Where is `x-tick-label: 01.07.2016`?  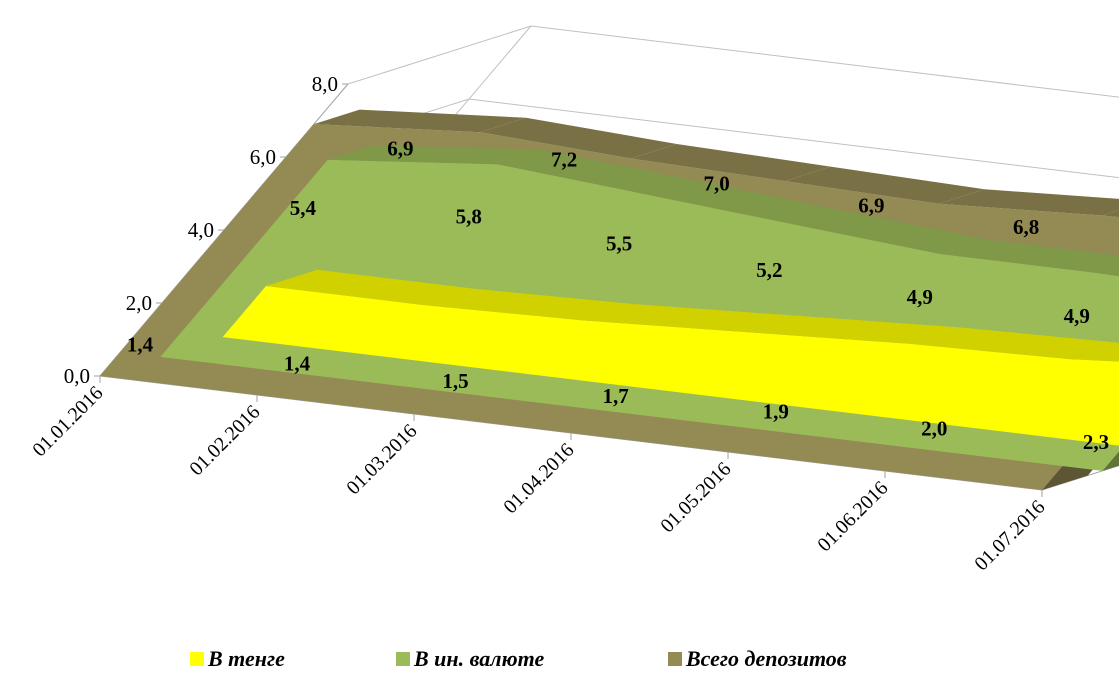 x-tick-label: 01.07.2016 is located at coordinates (1009, 535).